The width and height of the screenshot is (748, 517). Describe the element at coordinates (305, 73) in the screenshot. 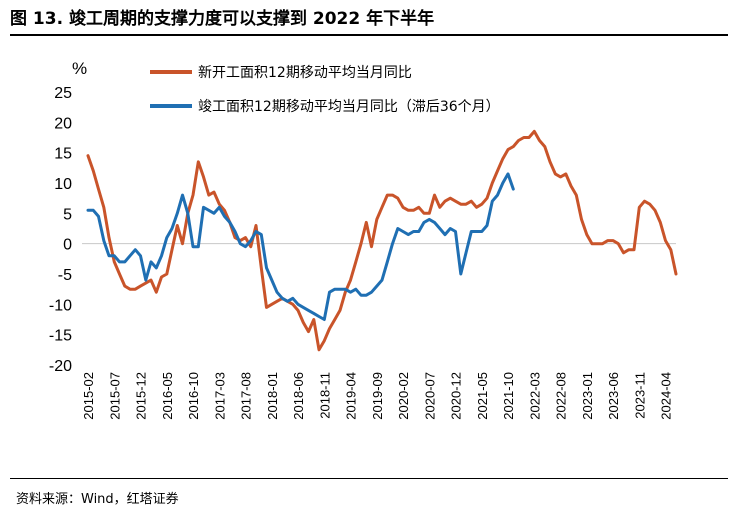

I see `legend-label-new-starts: 新开工面积12期移动平均当月同比` at that location.